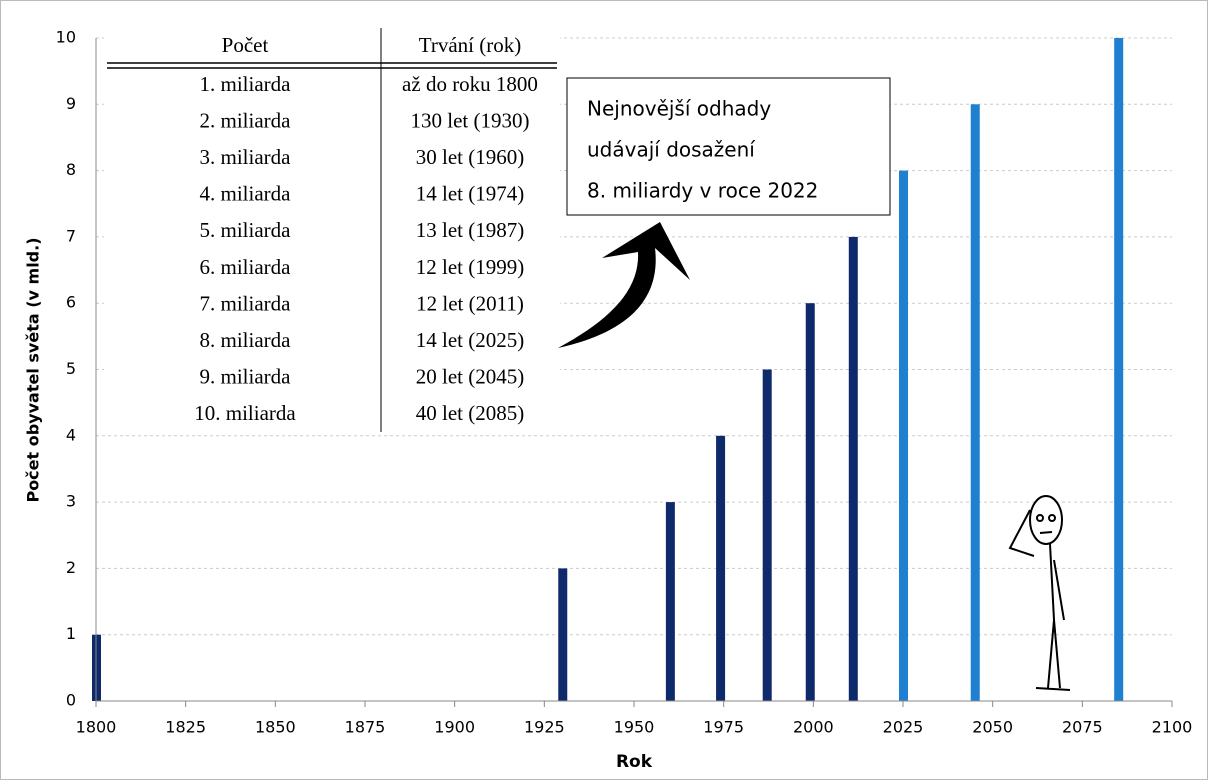  I want to click on table-cell: 9. miliarda, so click(246, 377).